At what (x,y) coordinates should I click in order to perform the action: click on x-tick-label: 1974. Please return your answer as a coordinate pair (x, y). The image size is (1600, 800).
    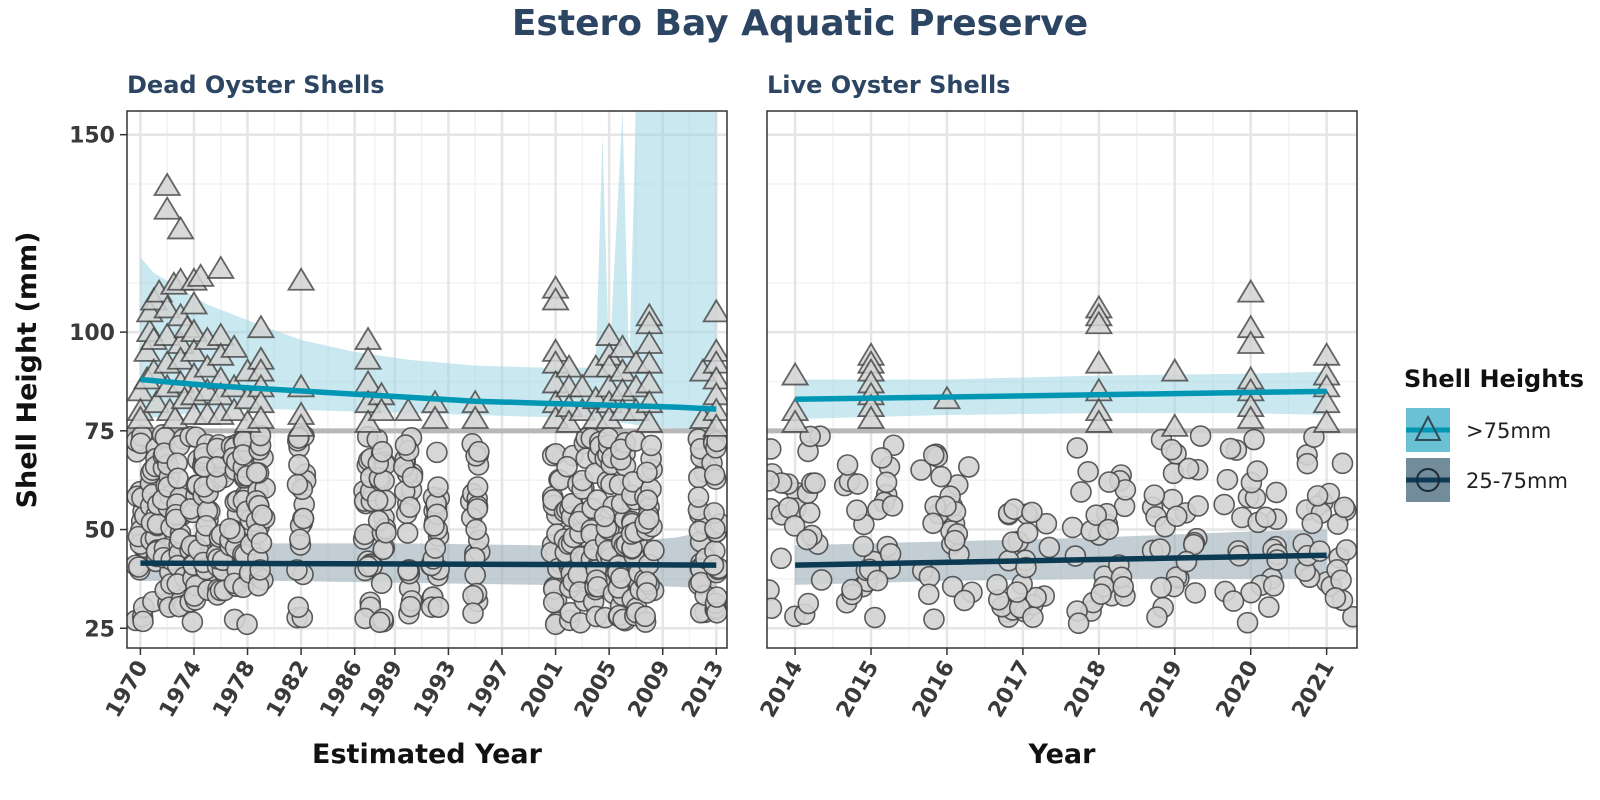
    Looking at the image, I should click on (181, 690).